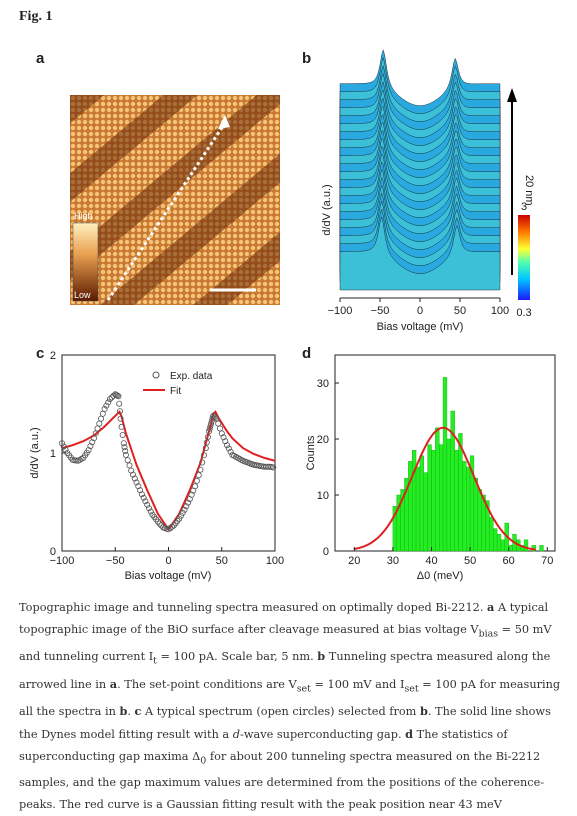  I want to click on panel-b-xlabel: Bias voltage (mV), so click(420, 327).